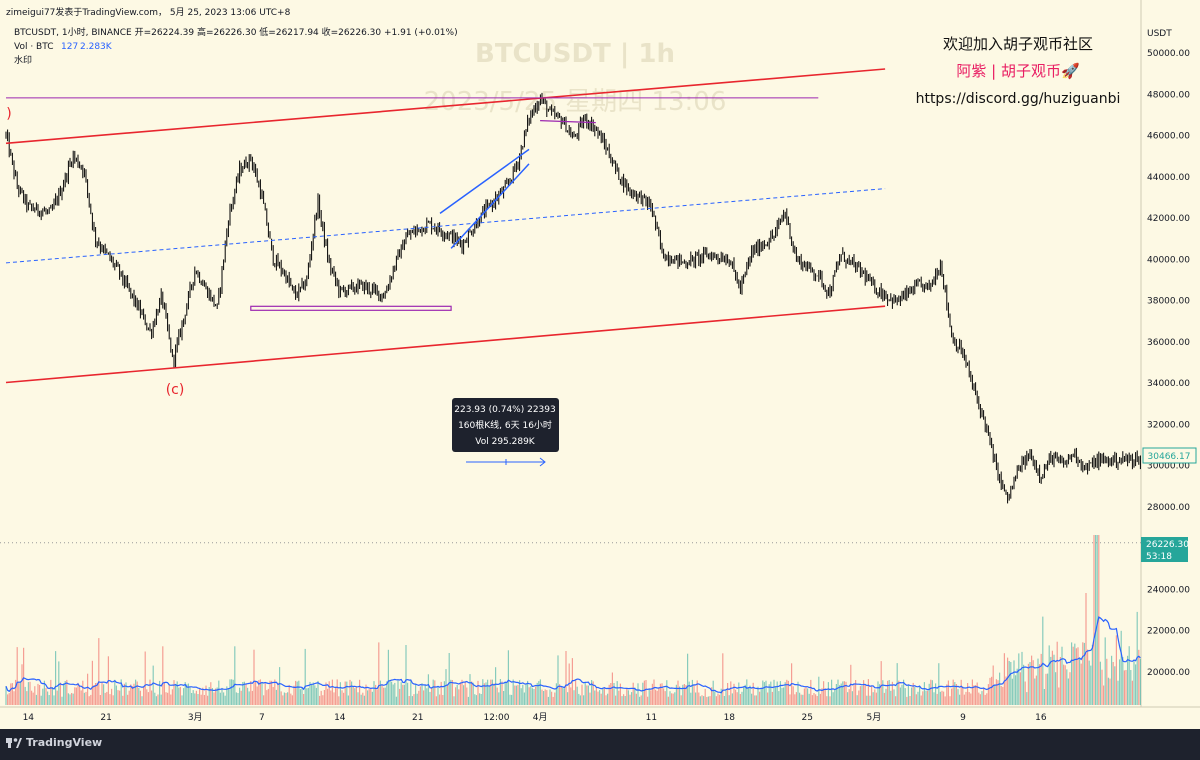 The height and width of the screenshot is (760, 1200). I want to click on vol-legend-value: 2.283K, so click(96, 47).